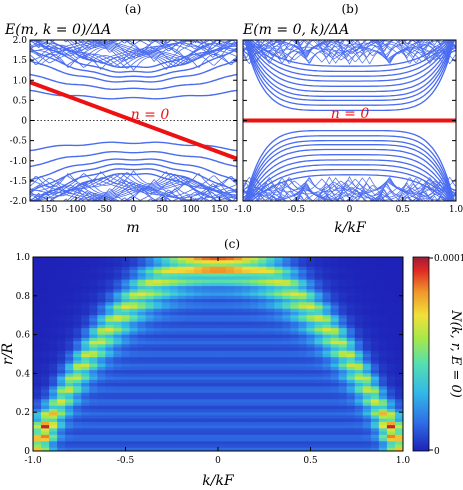 The image size is (463, 490). What do you see at coordinates (23, 336) in the screenshot?
I see `panel-c-ytick-label: 0.6` at bounding box center [23, 336].